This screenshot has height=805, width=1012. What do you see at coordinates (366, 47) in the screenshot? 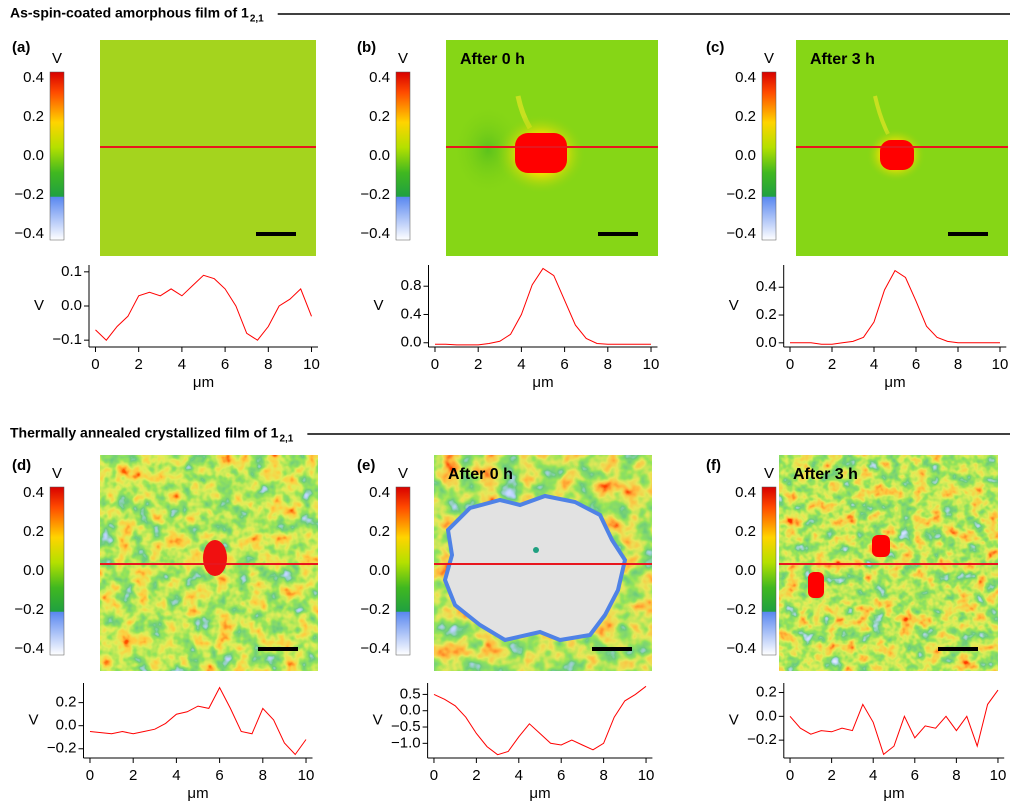
I see `panel-label: (b)` at bounding box center [366, 47].